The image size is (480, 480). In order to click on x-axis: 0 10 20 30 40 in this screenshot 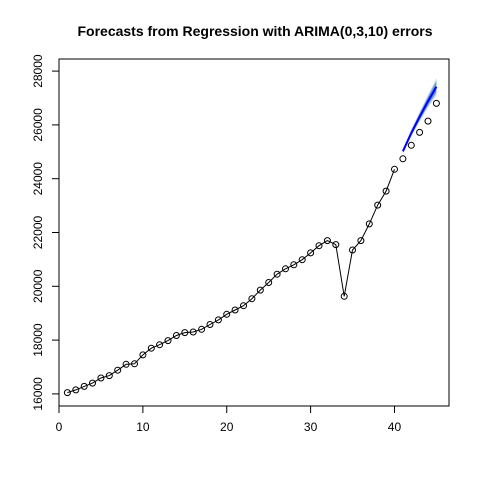, I will do `click(229, 420)`.